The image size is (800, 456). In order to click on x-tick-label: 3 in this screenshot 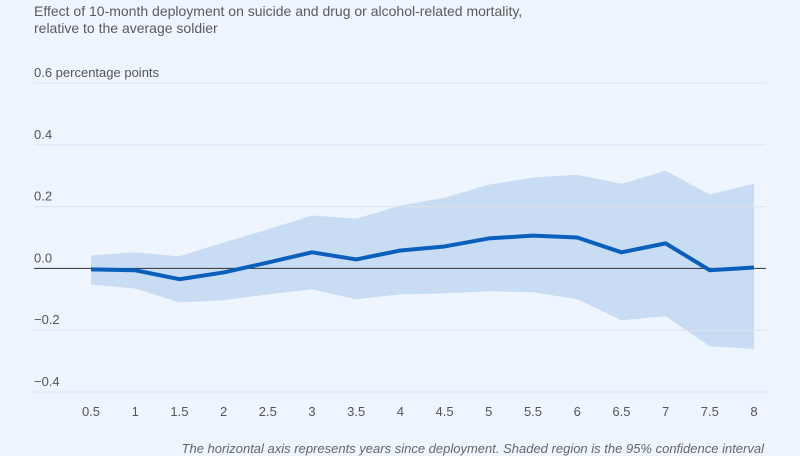, I will do `click(311, 411)`.